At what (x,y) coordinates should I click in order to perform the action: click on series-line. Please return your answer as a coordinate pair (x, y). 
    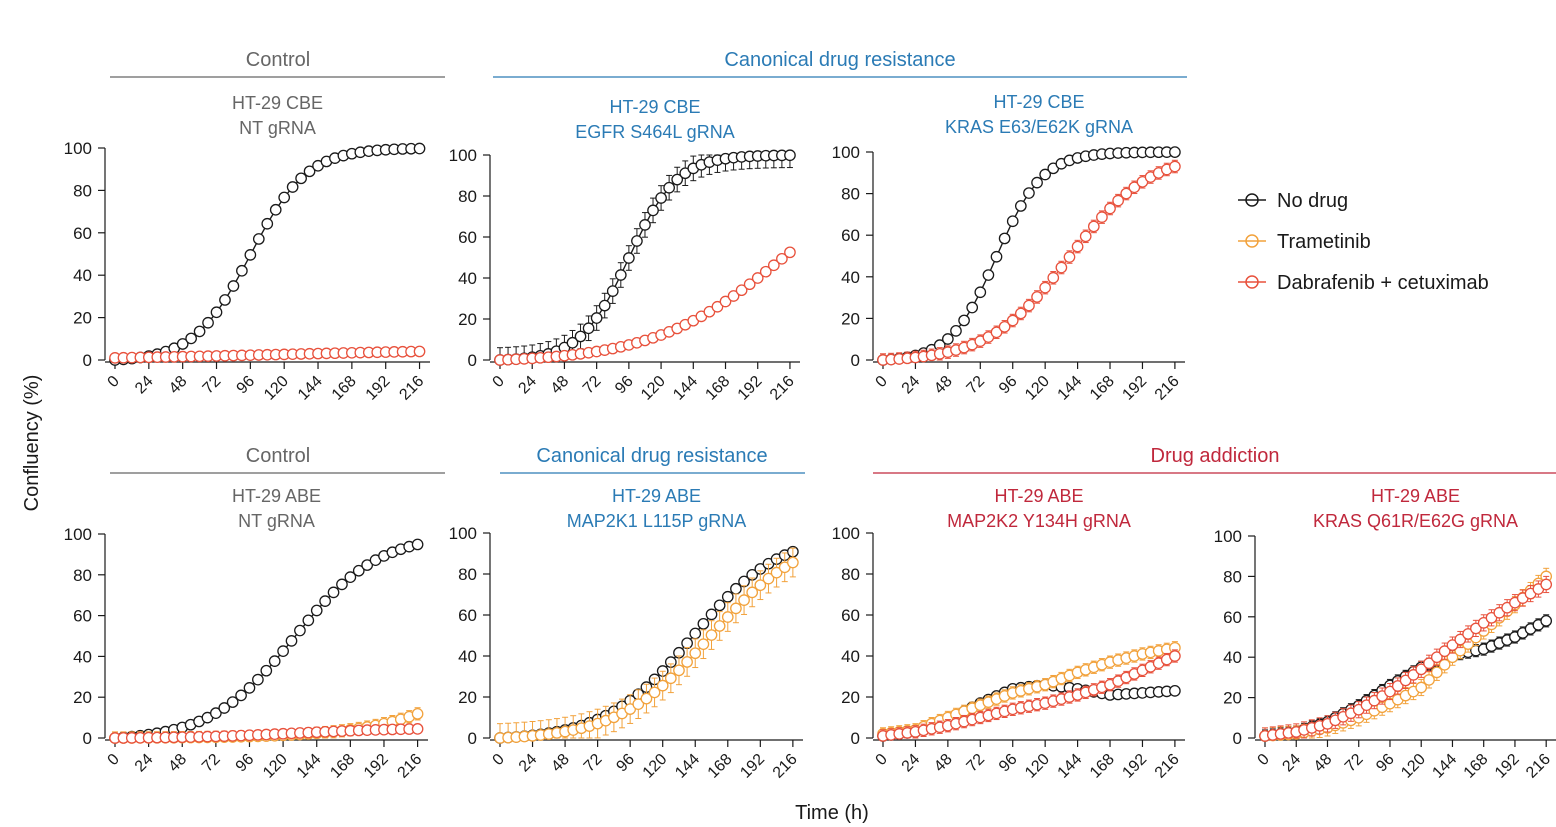
    Looking at the image, I should click on (1405, 656).